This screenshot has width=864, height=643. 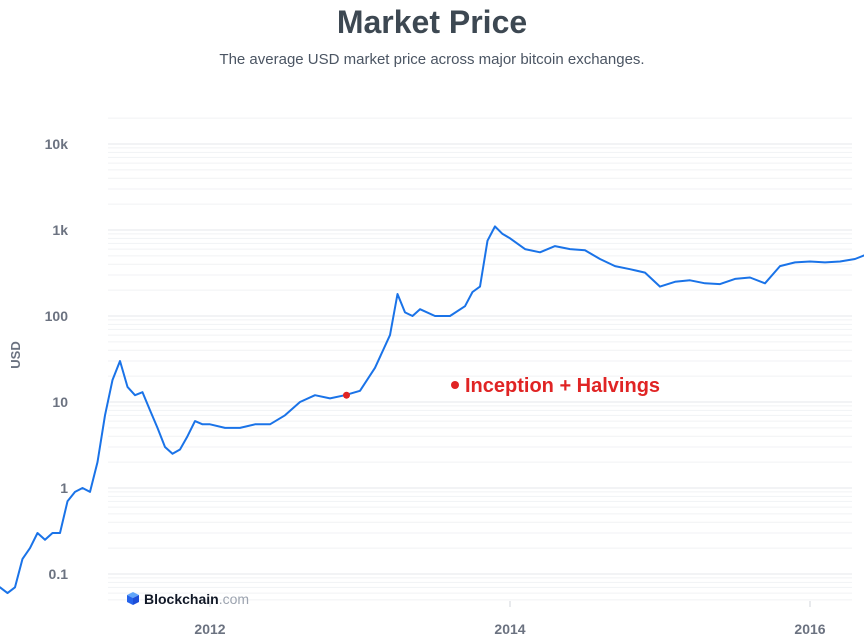 I want to click on legend-label: Inception + Halvings, so click(x=562, y=386).